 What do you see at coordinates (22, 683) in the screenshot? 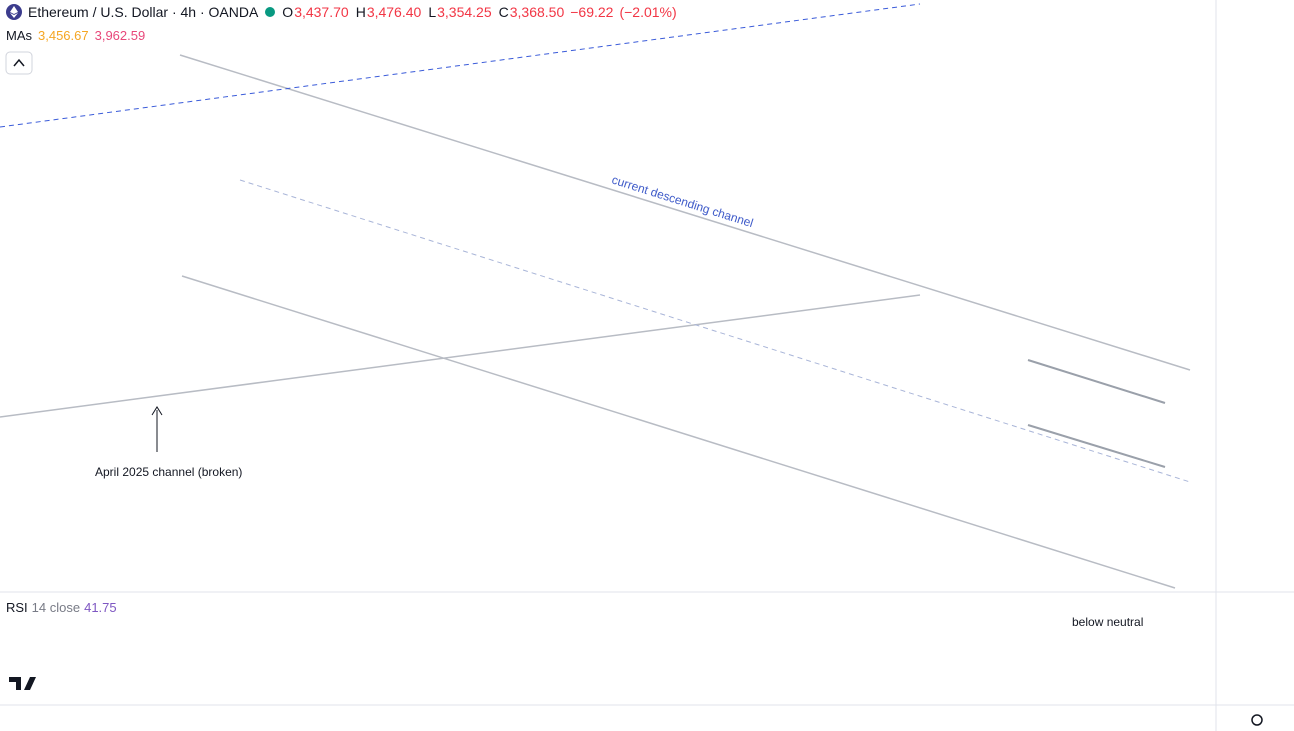
I see `logo` at bounding box center [22, 683].